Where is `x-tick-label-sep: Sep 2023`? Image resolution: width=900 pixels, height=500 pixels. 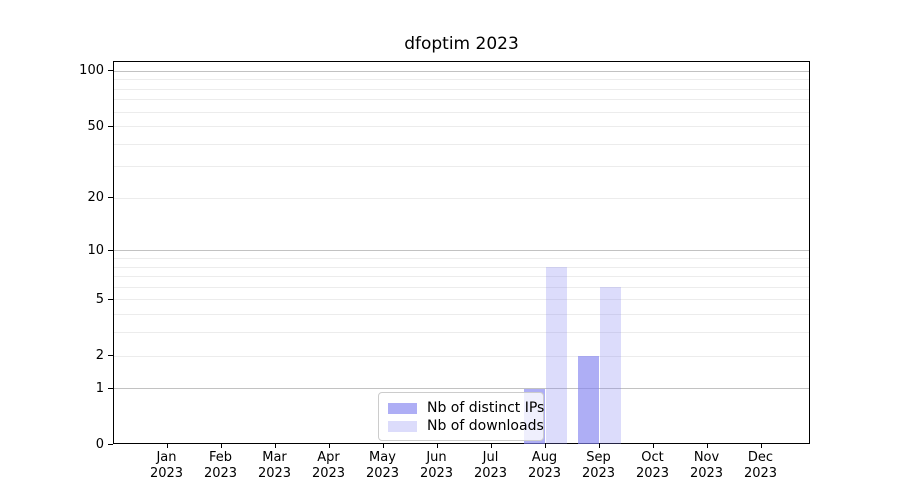 x-tick-label-sep: Sep 2023 is located at coordinates (599, 466).